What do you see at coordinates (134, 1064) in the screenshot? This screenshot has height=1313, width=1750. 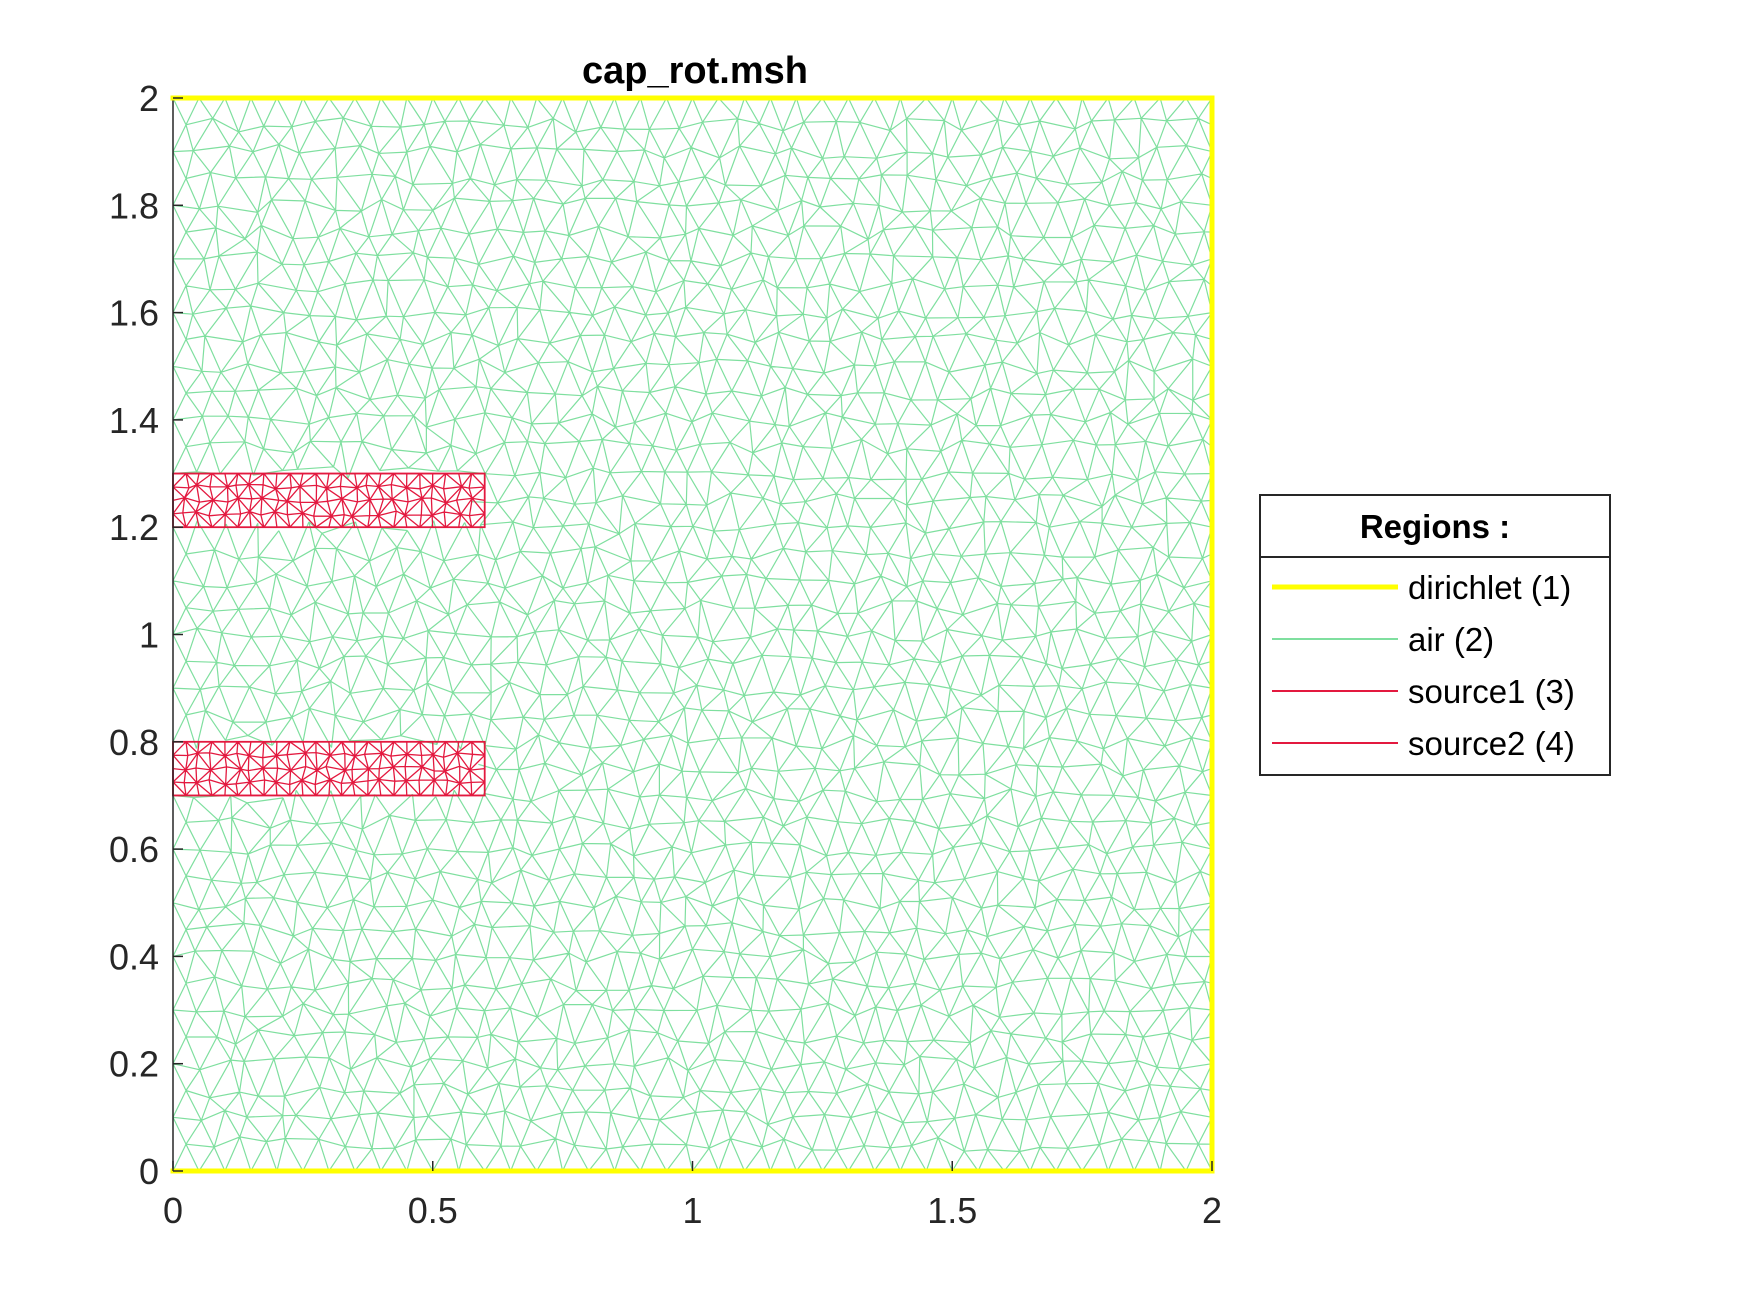 I see `y-tick-label: 0.2` at bounding box center [134, 1064].